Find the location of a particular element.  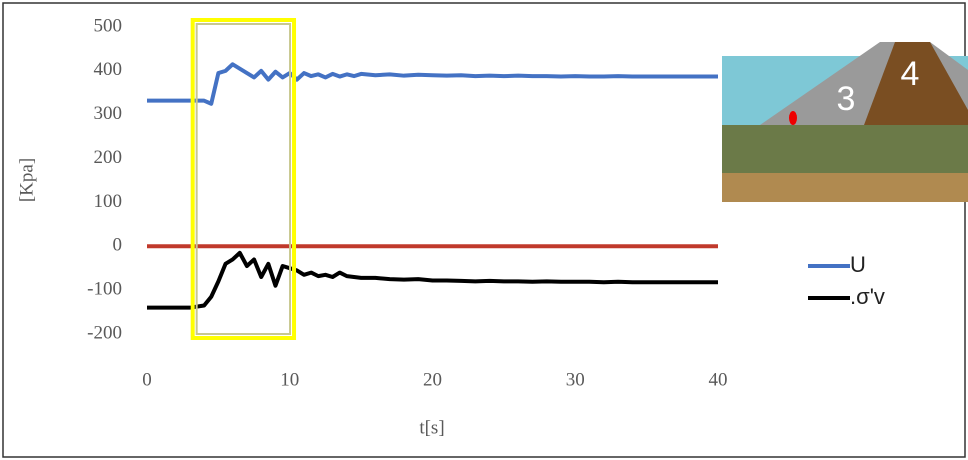

y-tick-label: 200 is located at coordinates (108, 157).